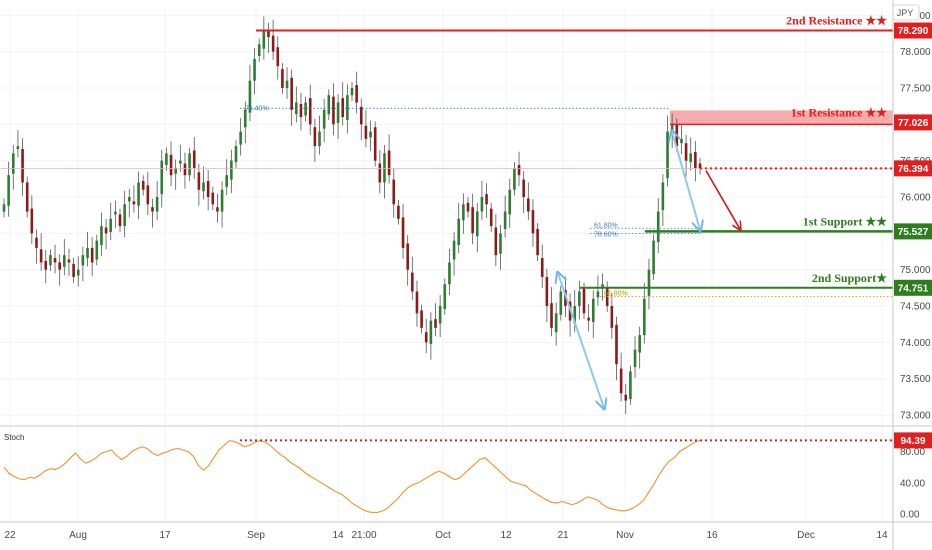 The image size is (932, 550). I want to click on resistance-zone, so click(781, 117).